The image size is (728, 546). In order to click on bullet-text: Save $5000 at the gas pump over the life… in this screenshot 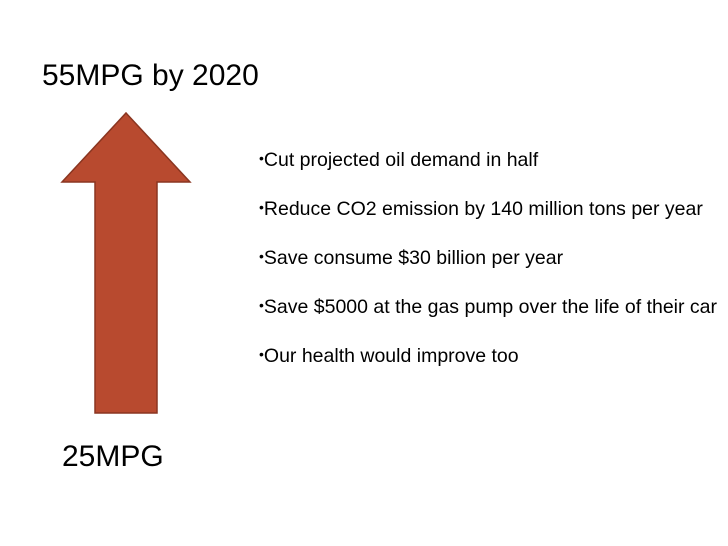, I will do `click(490, 307)`.